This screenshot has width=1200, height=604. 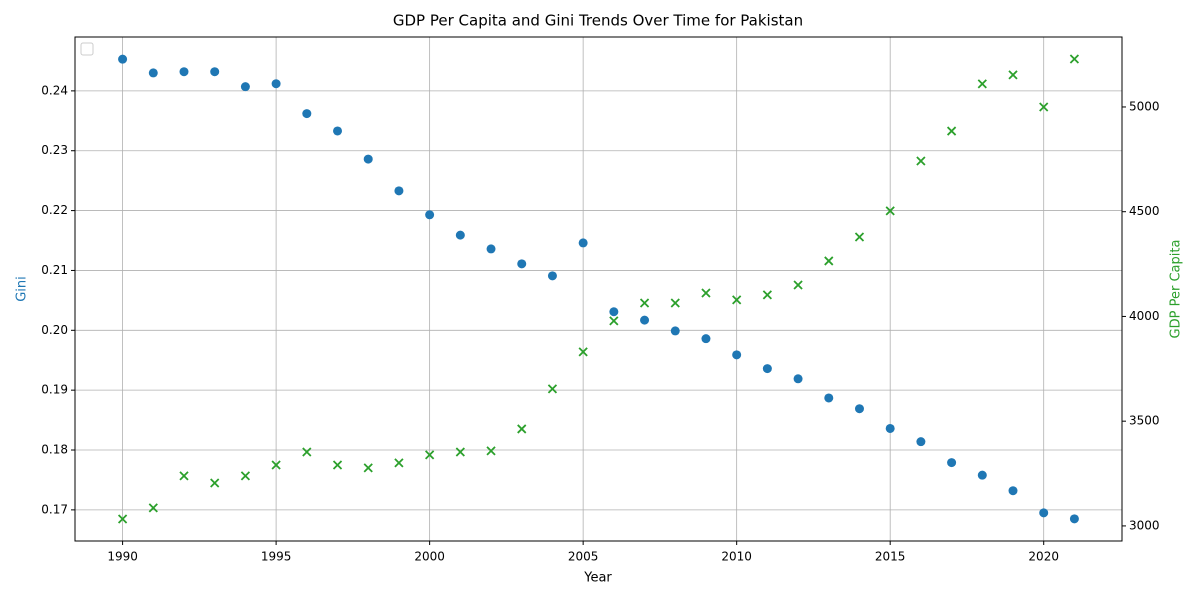 What do you see at coordinates (54, 450) in the screenshot?
I see `y-tick-label: 0.18` at bounding box center [54, 450].